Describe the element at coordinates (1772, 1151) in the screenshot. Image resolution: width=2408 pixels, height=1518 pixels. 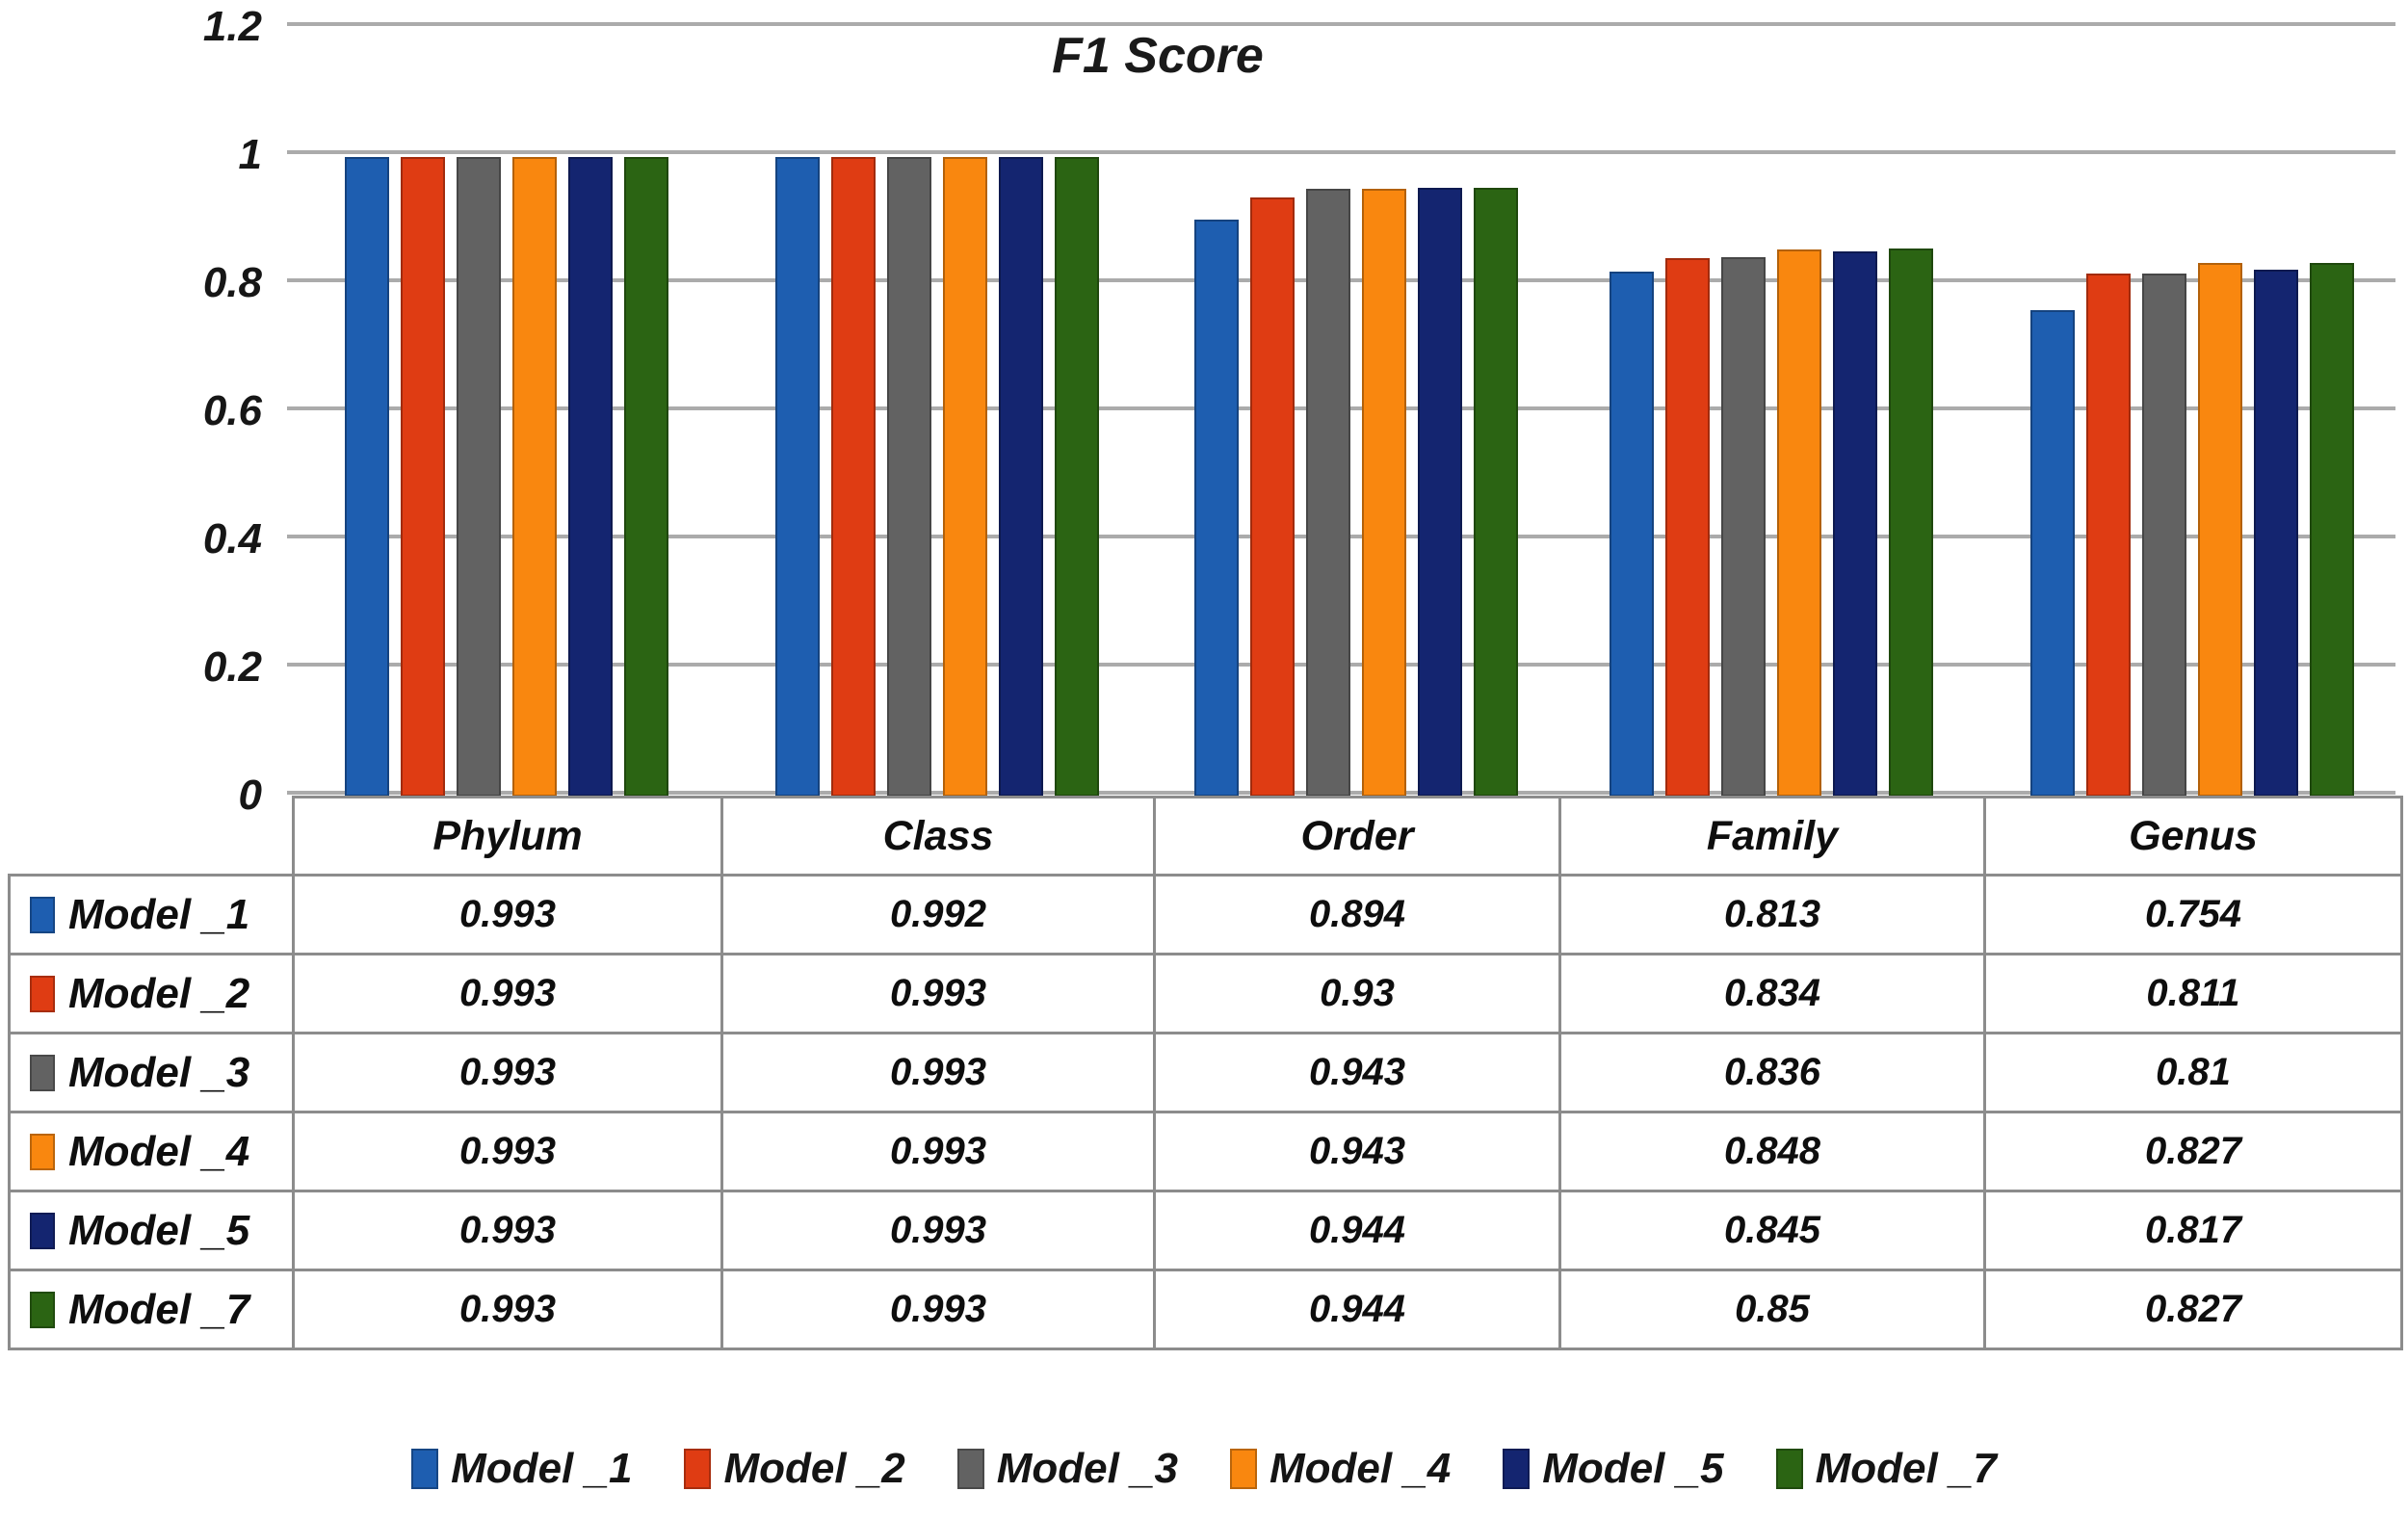
I see `table-cell-model-4-family: 0.848` at that location.